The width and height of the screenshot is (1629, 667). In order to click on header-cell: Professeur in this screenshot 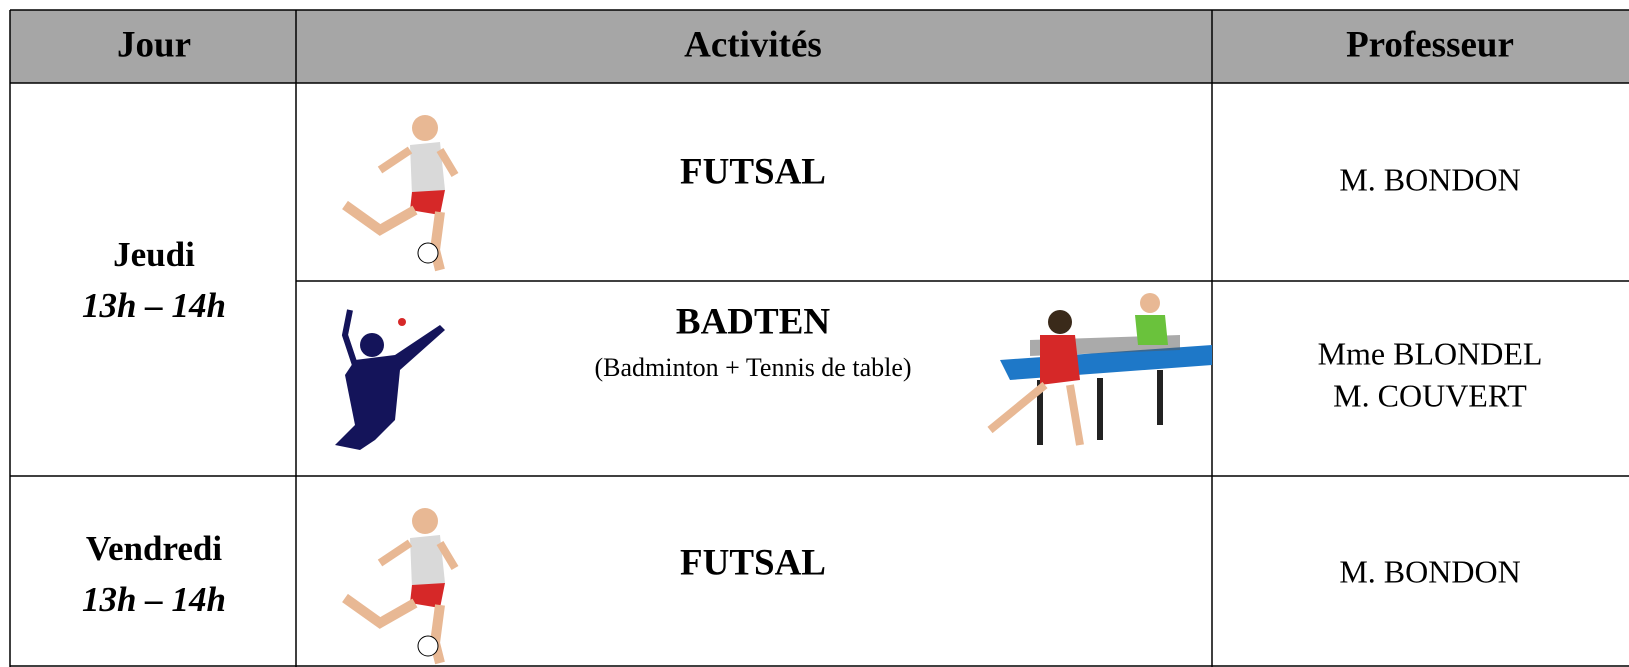, I will do `click(1430, 44)`.